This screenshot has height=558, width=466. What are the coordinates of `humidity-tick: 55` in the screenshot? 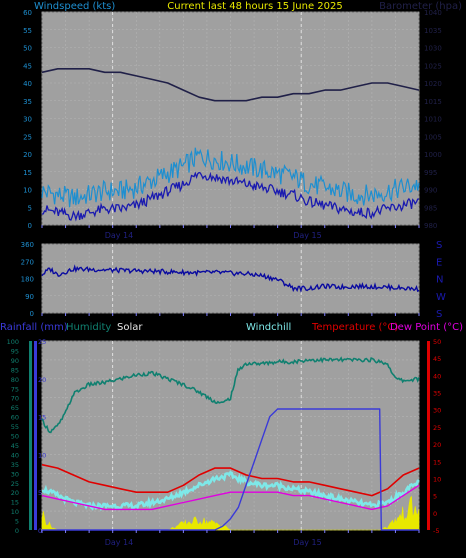 It's located at (15, 427).